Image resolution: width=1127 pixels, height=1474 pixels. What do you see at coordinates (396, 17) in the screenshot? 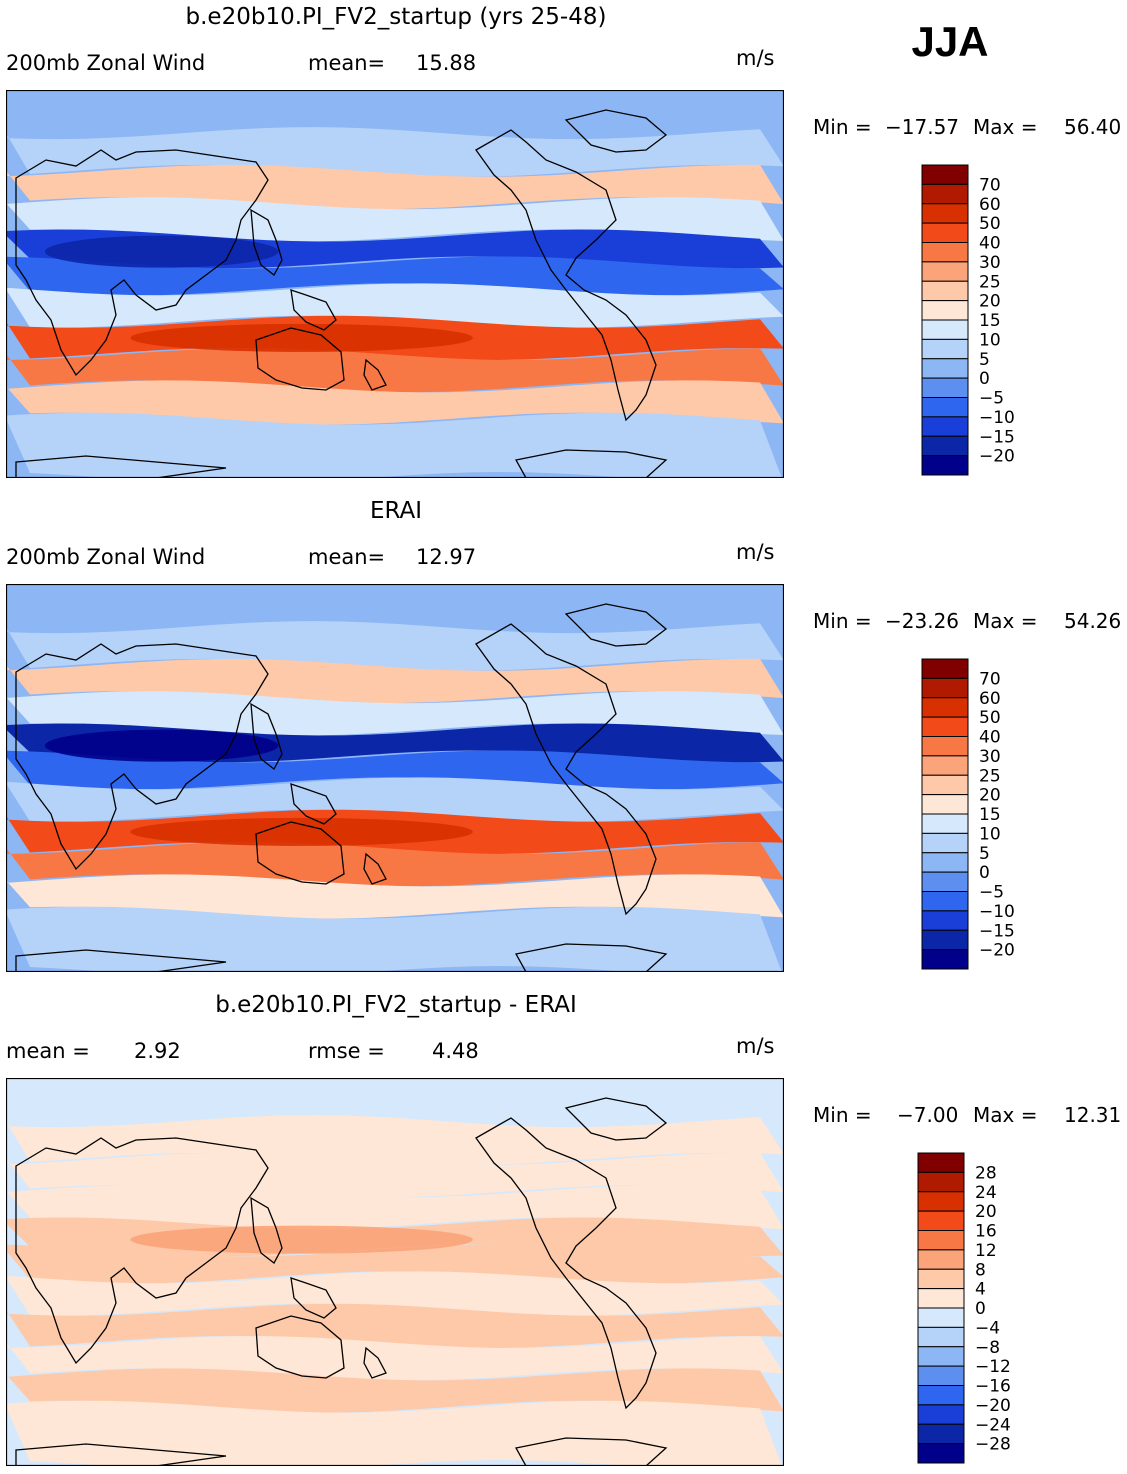
I see `panel-title: b.e20b10.PI_FV2_startup (yrs 25-48)` at bounding box center [396, 17].